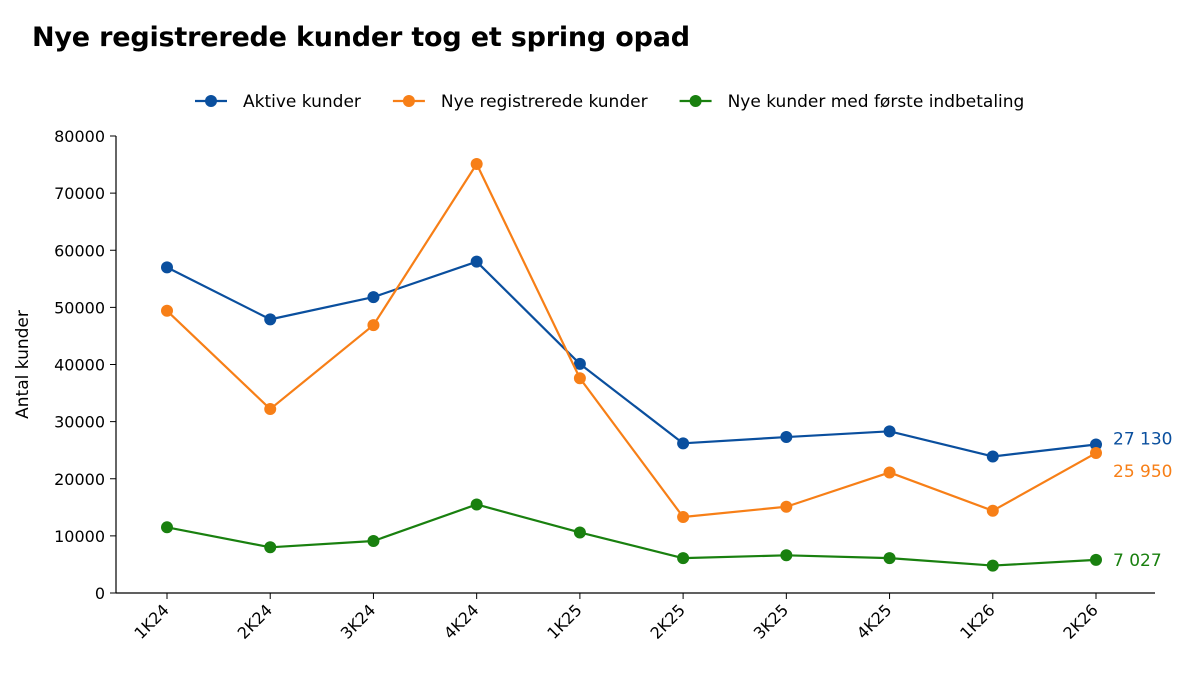 This screenshot has width=1200, height=696. I want to click on x-tick-label: 2K25, so click(667, 621).